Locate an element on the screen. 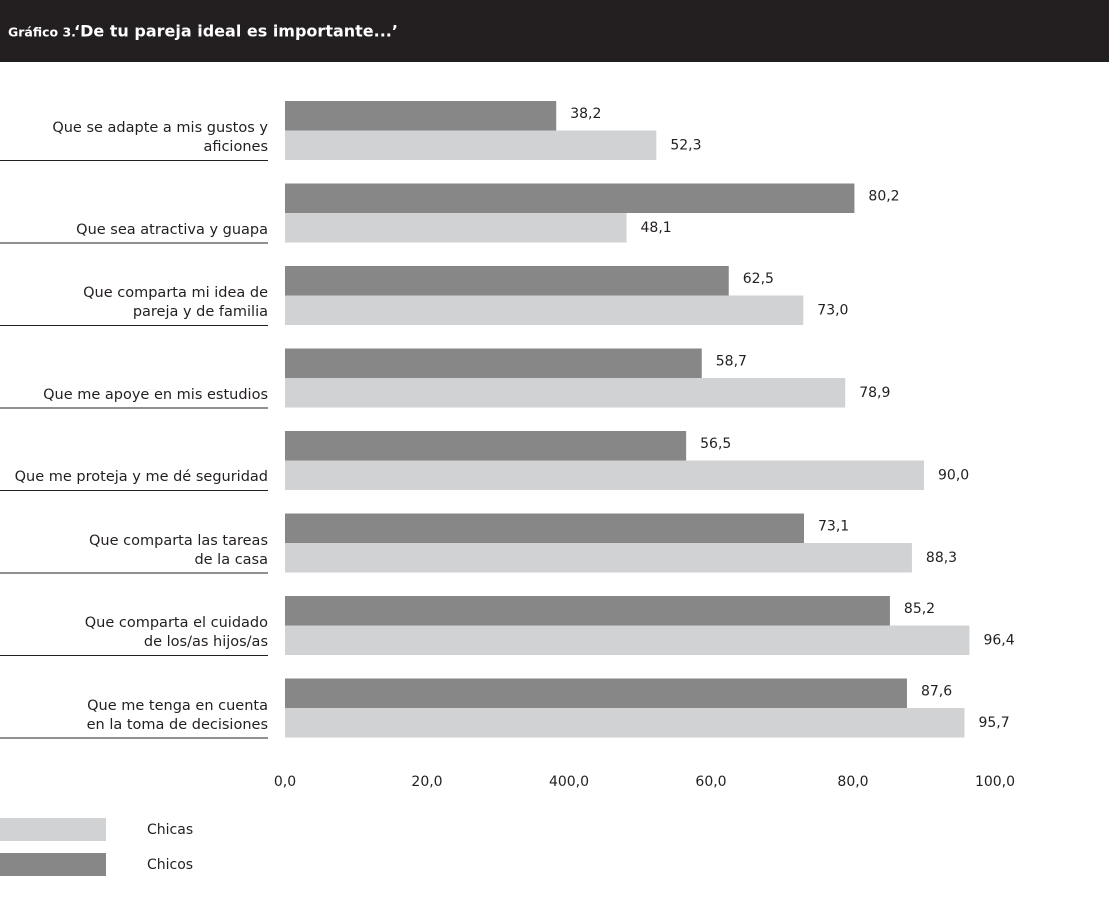 The width and height of the screenshot is (1109, 908). value-label: 87,6 is located at coordinates (936, 691).